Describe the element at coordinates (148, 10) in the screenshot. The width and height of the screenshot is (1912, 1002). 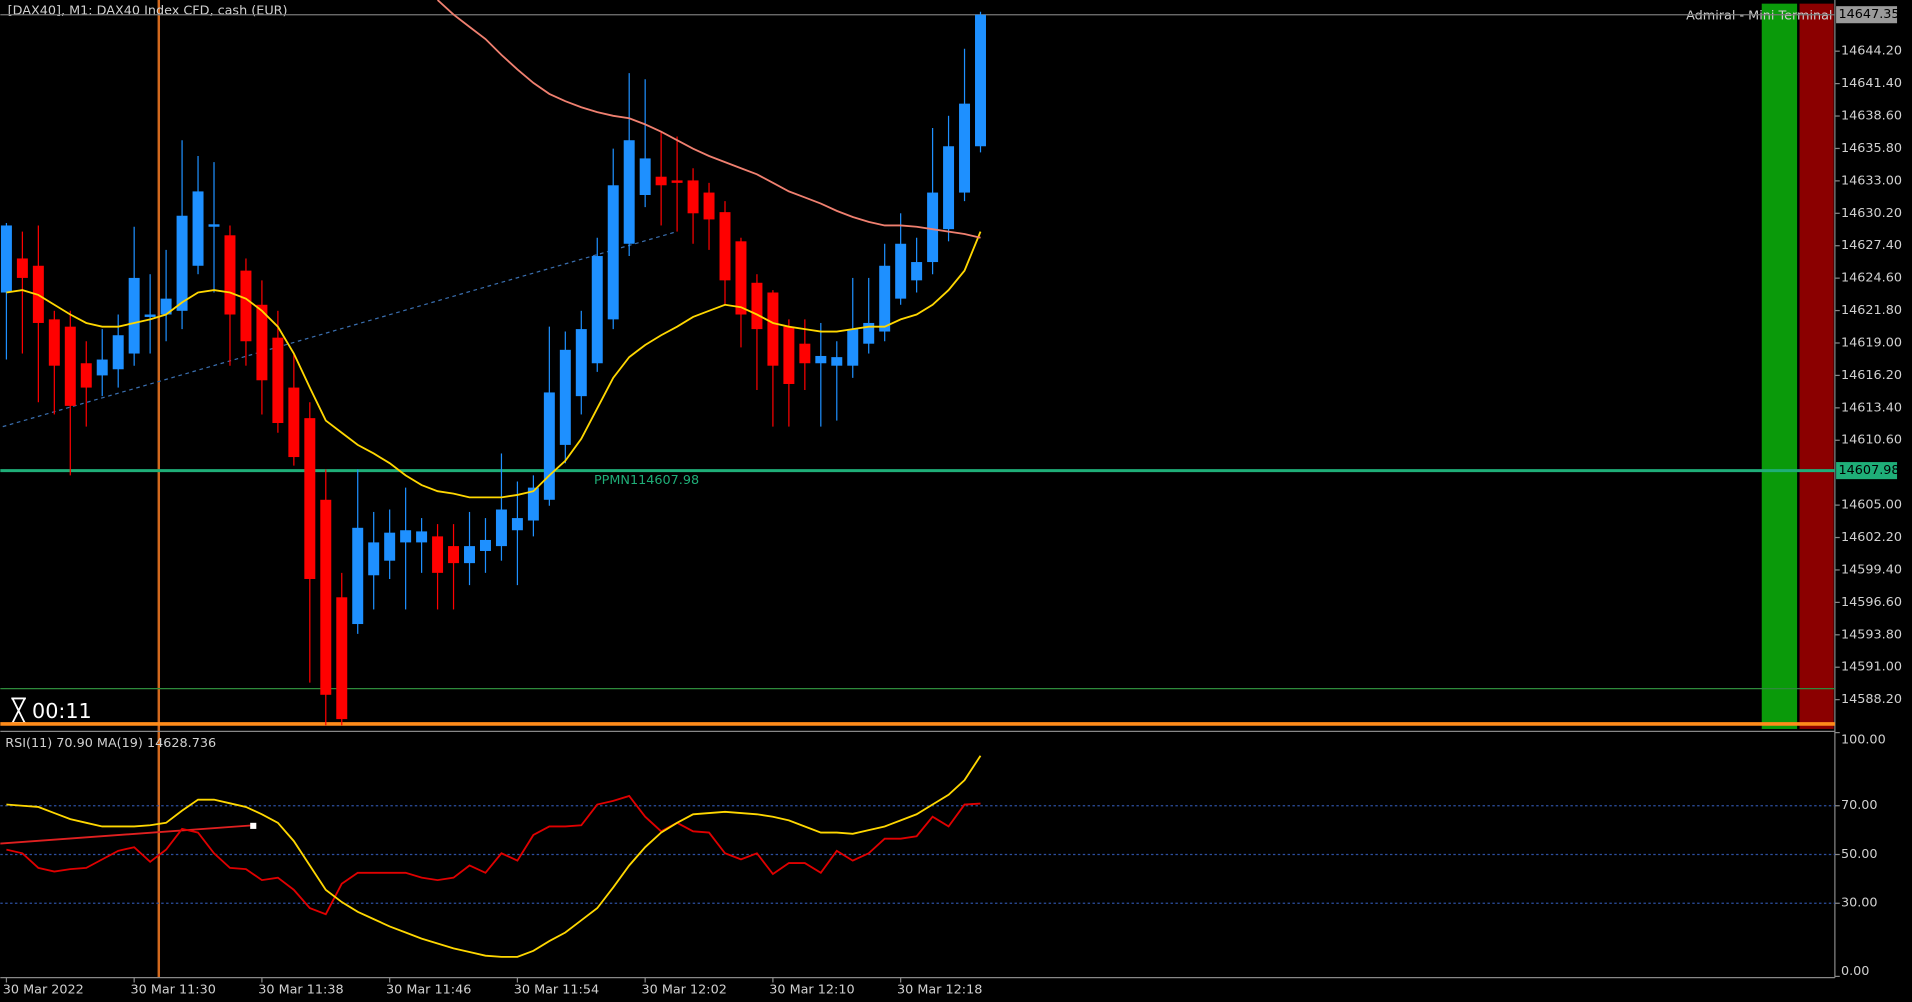
I see `chart-title: [DAX40], M1: DAX40 Index CFD, cash (EUR)` at that location.